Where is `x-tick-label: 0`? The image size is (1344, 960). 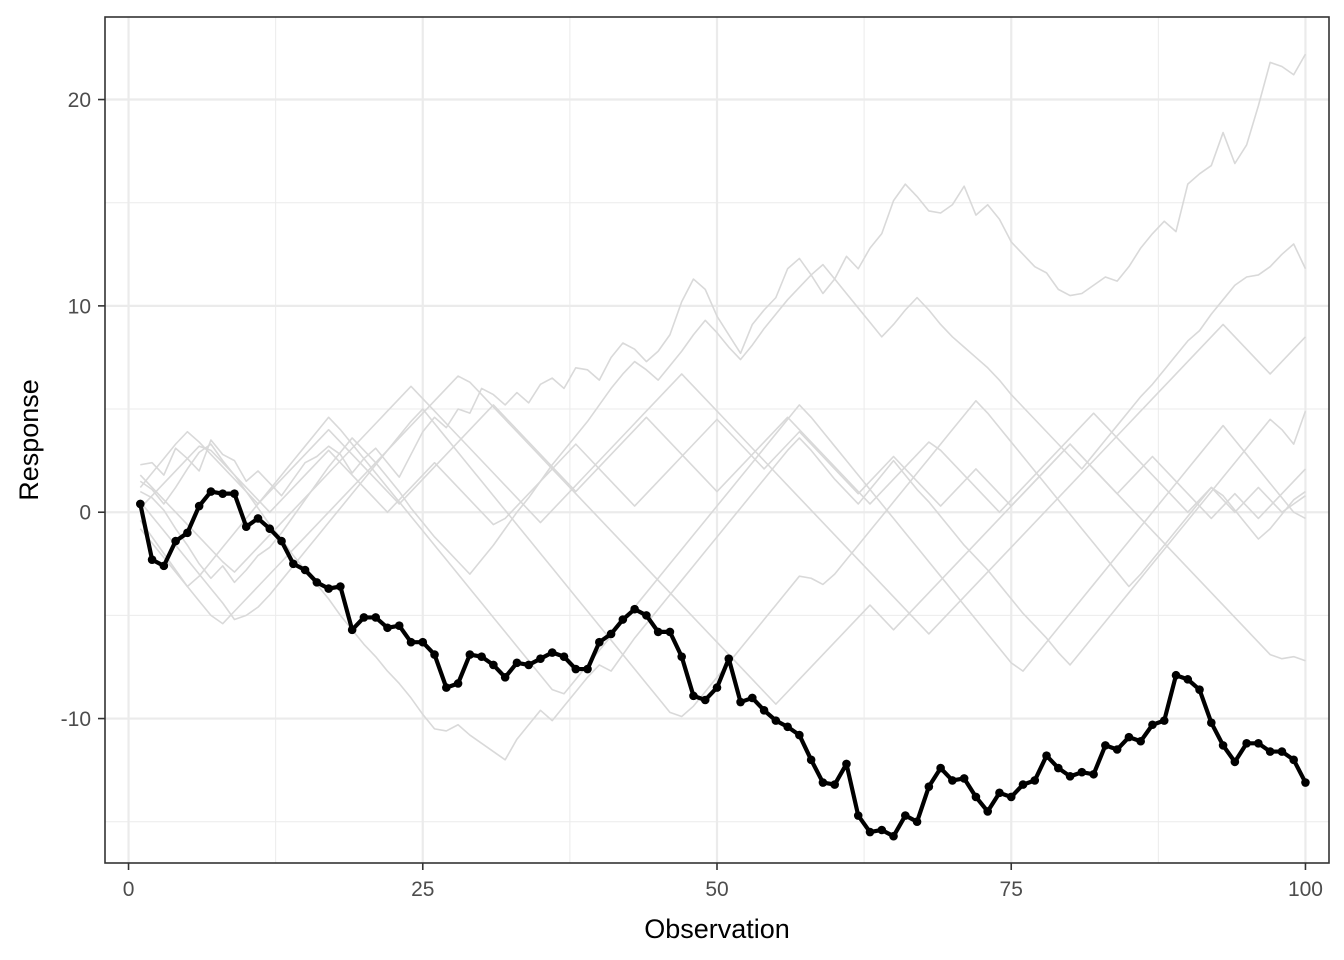
x-tick-label: 0 is located at coordinates (129, 889).